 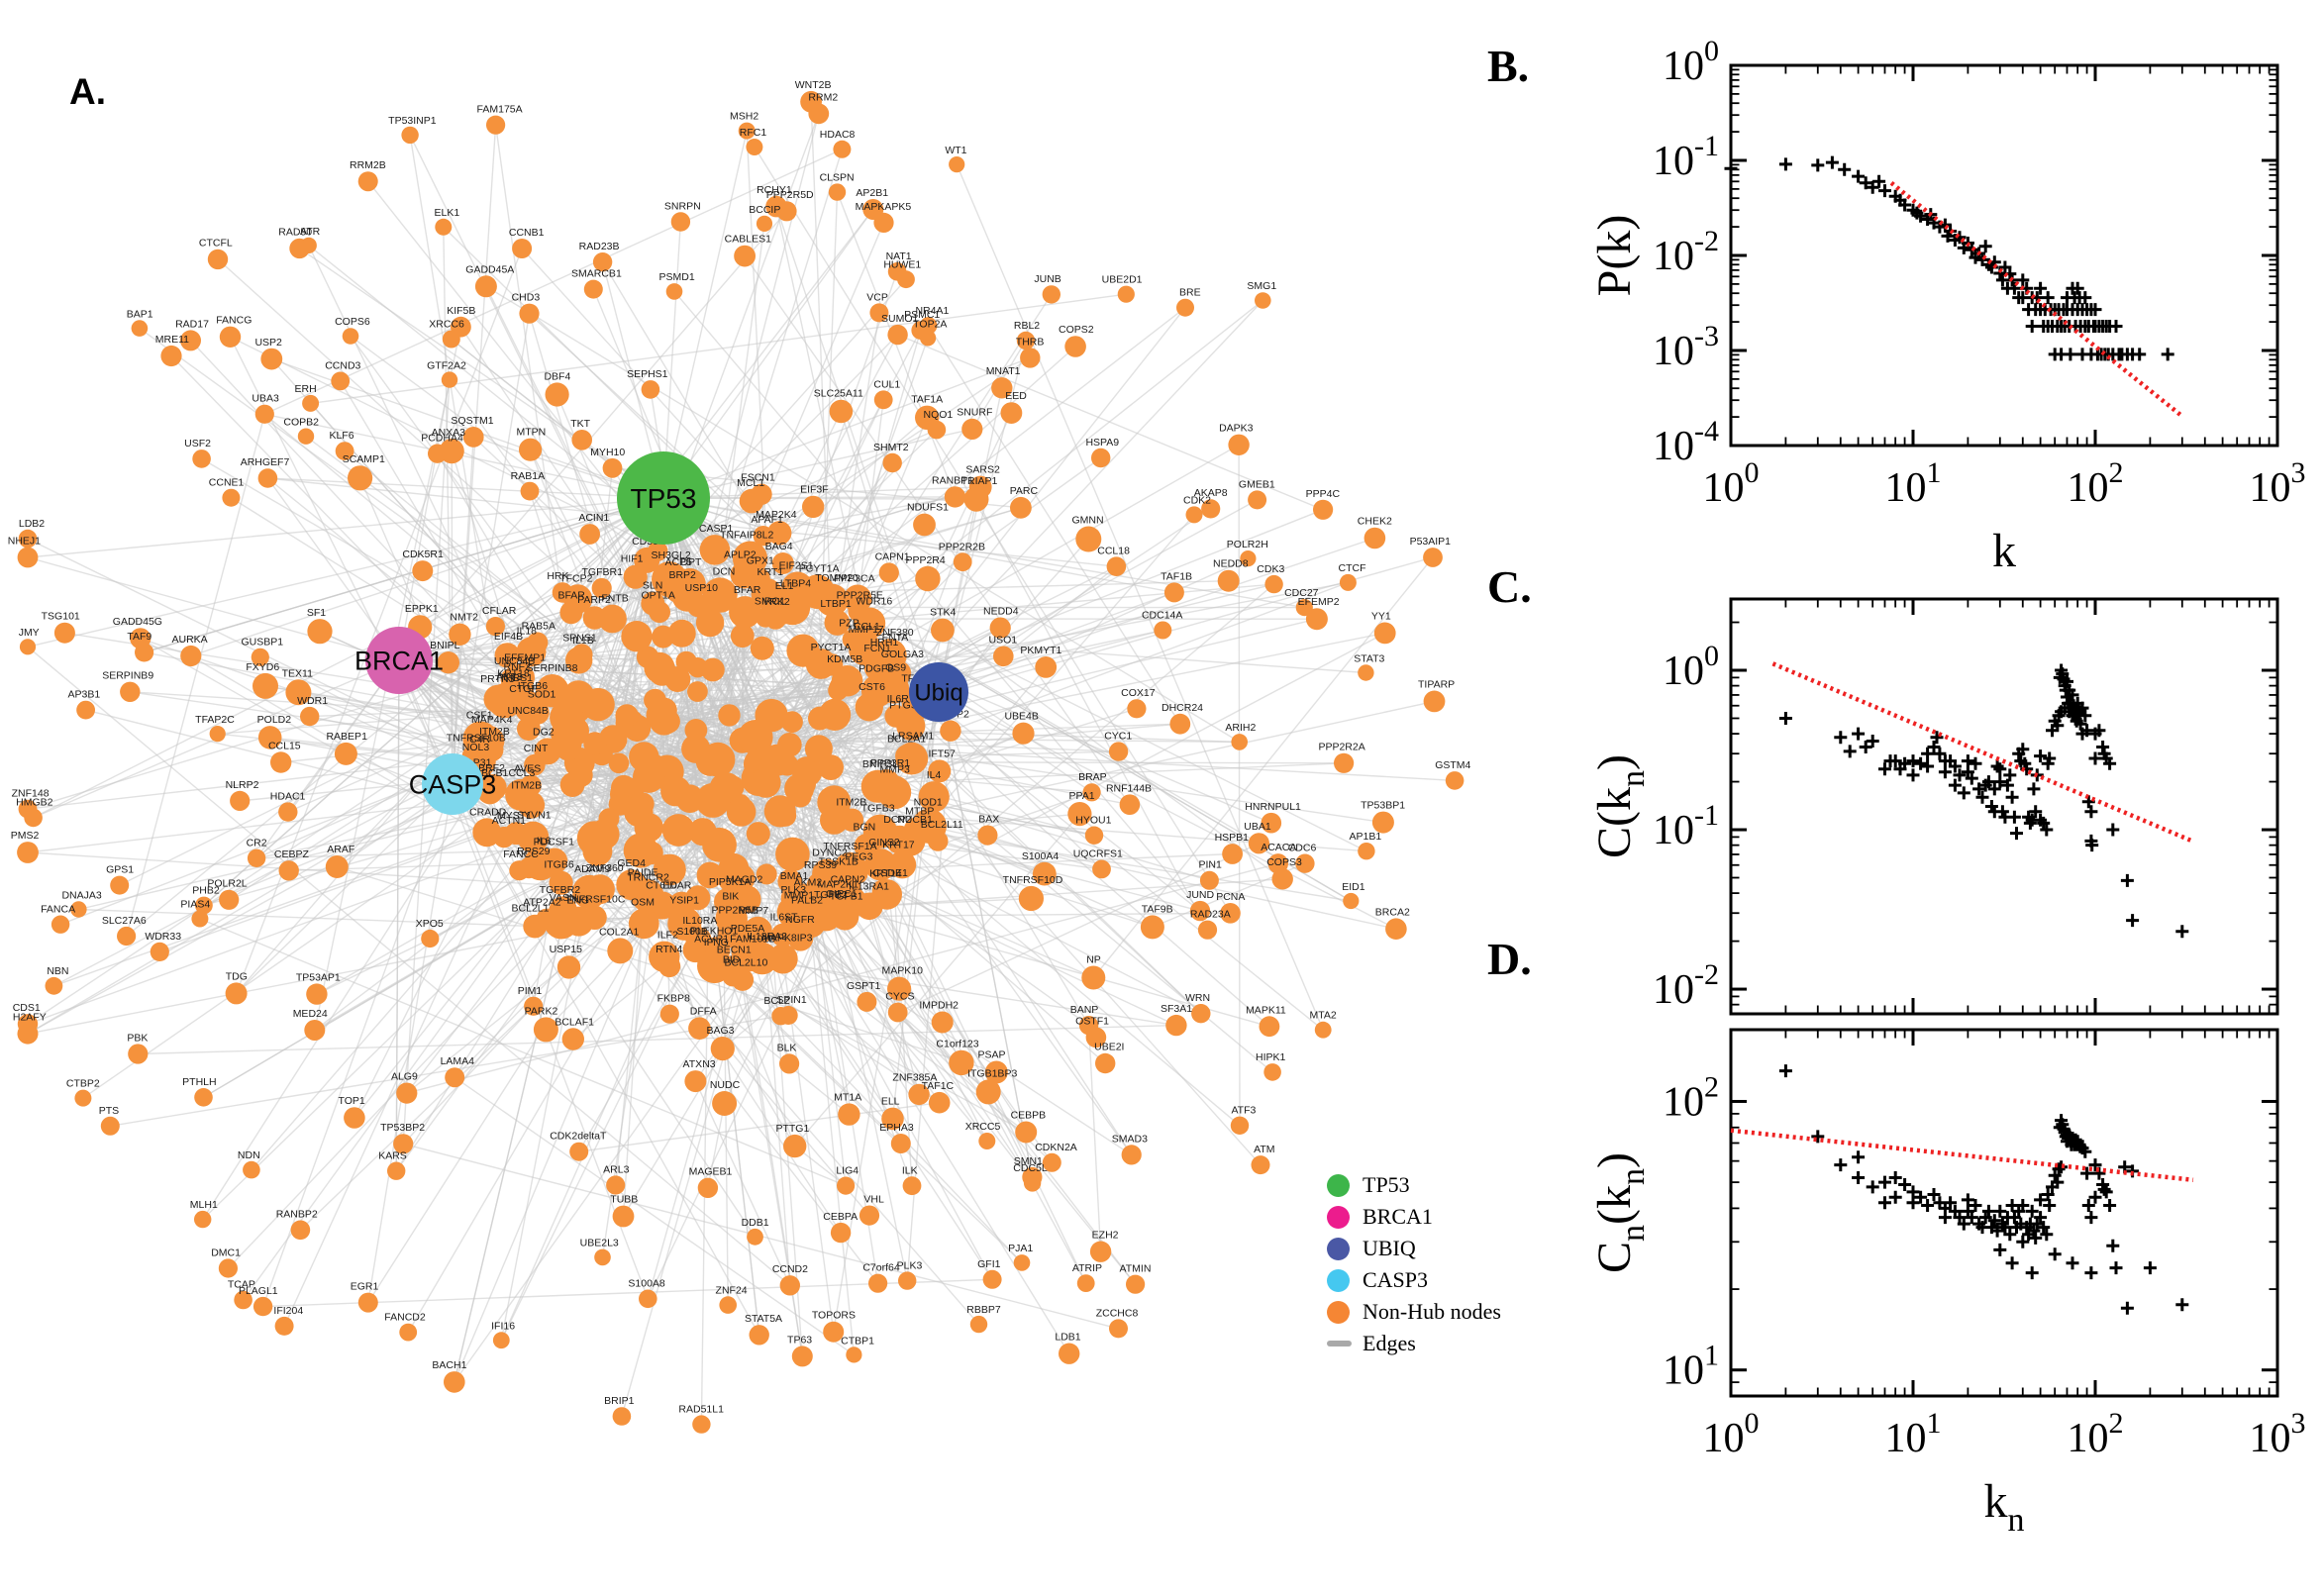 What do you see at coordinates (1913, 1434) in the screenshot?
I see `tick-label: 10¹` at bounding box center [1913, 1434].